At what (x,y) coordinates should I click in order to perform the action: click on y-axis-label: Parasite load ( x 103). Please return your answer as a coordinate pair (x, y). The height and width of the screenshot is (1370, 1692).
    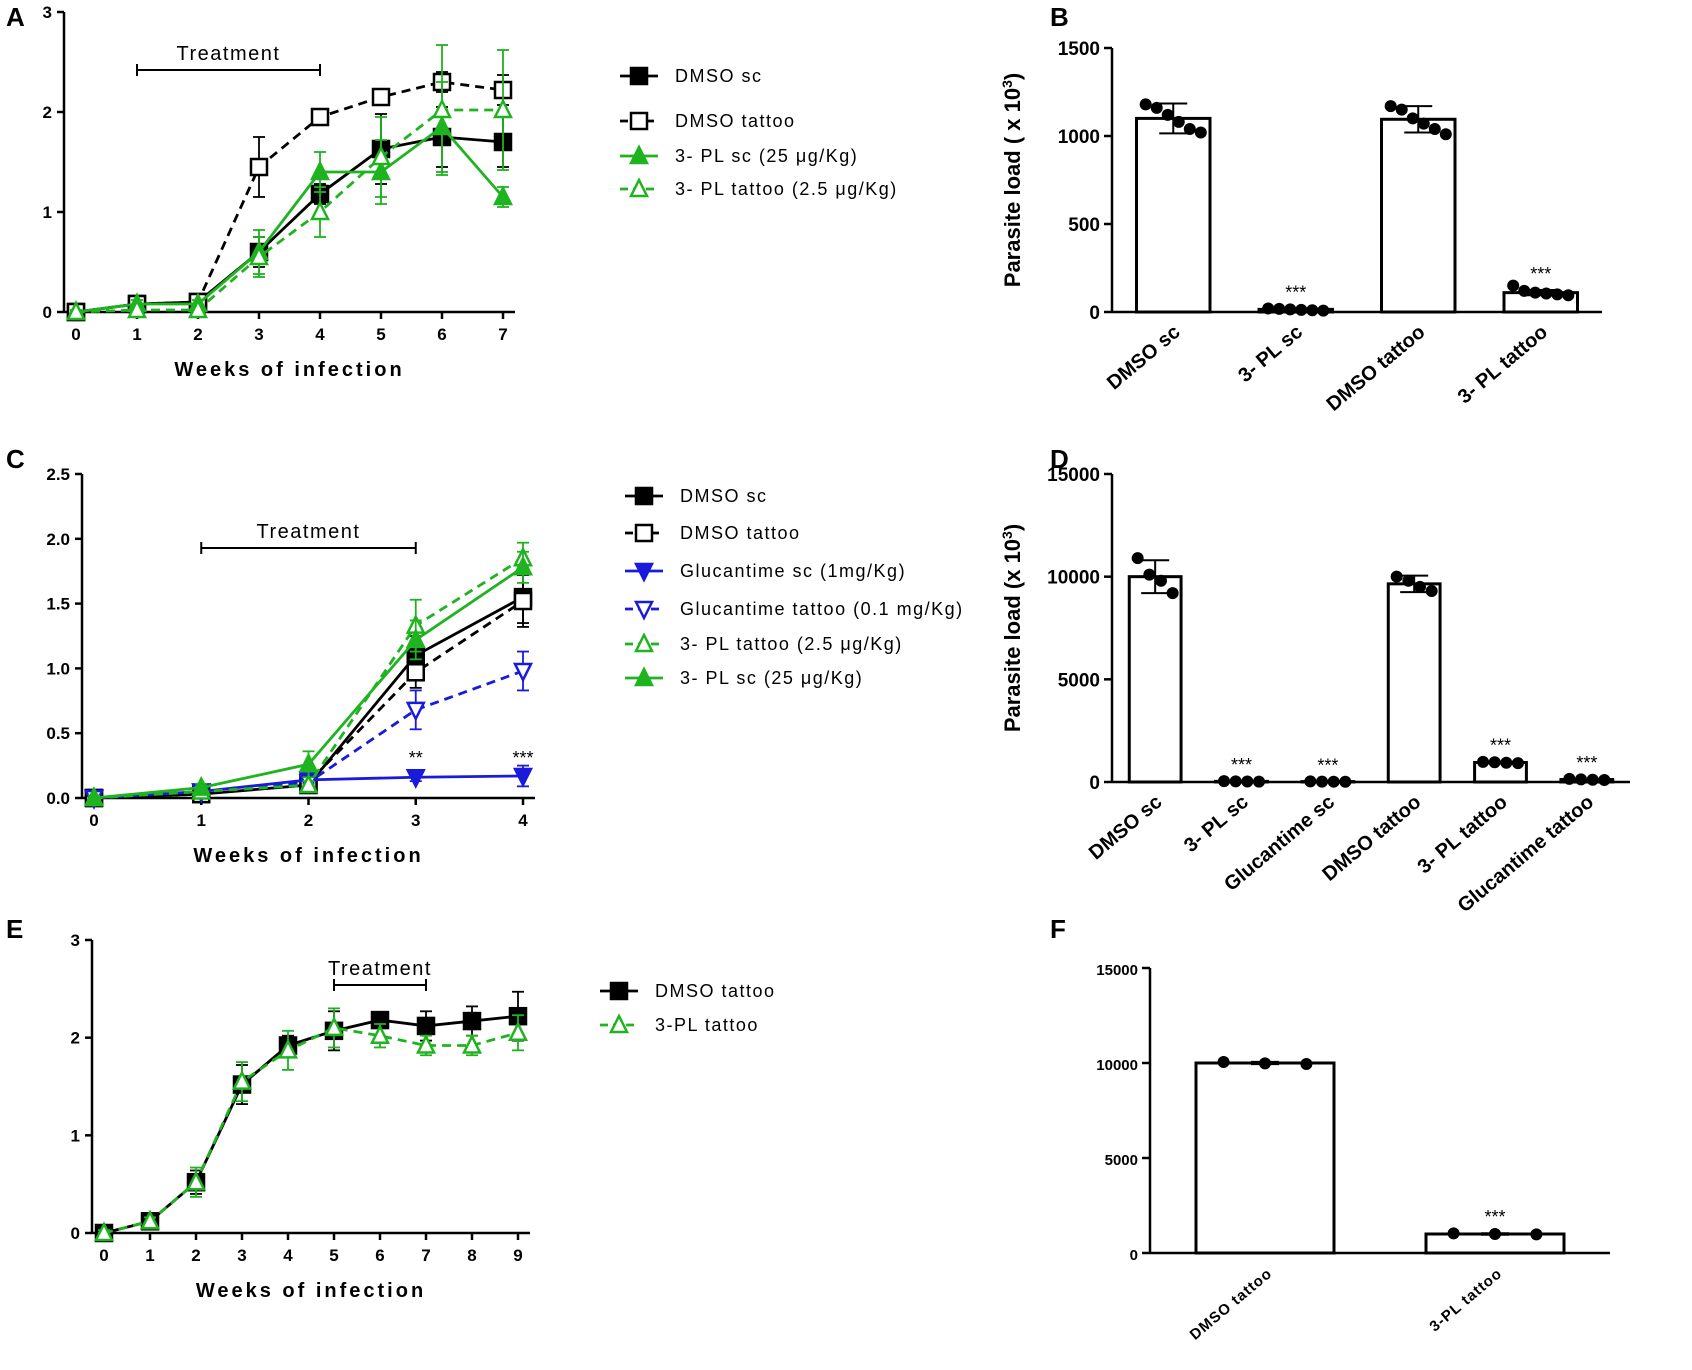
    Looking at the image, I should click on (1012, 180).